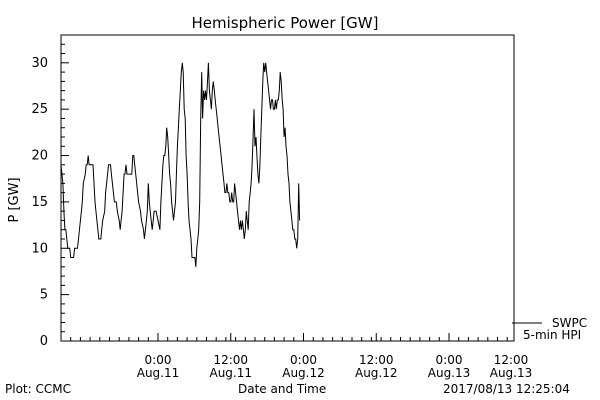 The height and width of the screenshot is (400, 600). Describe the element at coordinates (50, 191) in the screenshot. I see `y-axis: 0 5 10 15 20 25 30` at that location.